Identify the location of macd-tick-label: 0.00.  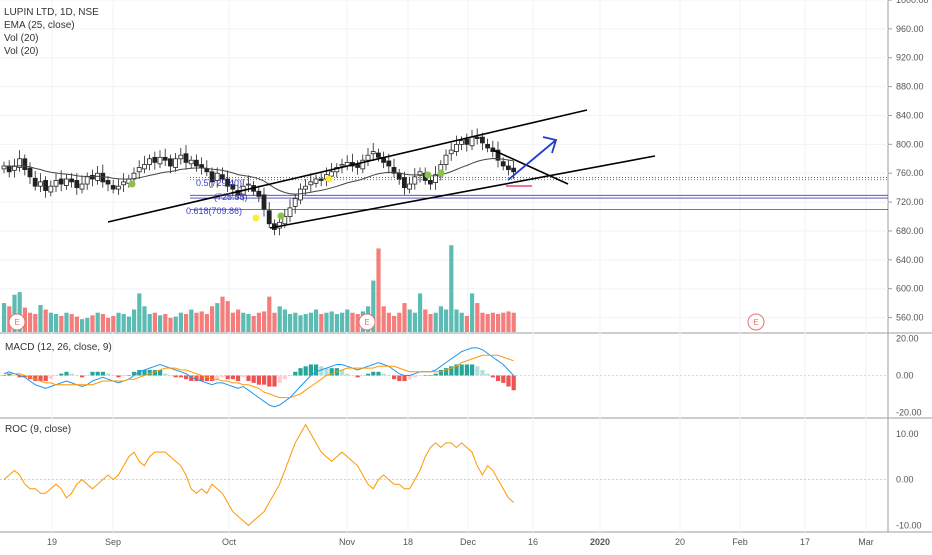
(905, 376).